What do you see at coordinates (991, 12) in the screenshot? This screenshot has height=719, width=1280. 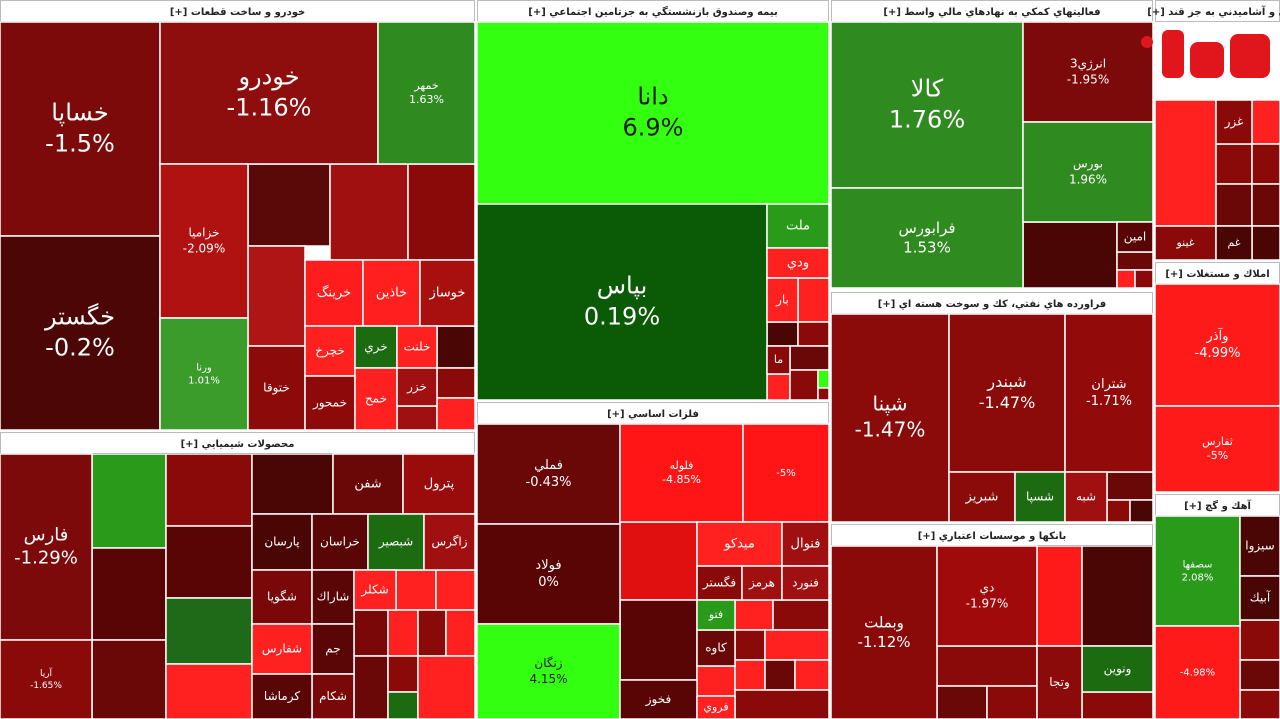 I see `sector-title: فعاليتهاي كمكي به نهادهاي مالي واسط [+]` at bounding box center [991, 12].